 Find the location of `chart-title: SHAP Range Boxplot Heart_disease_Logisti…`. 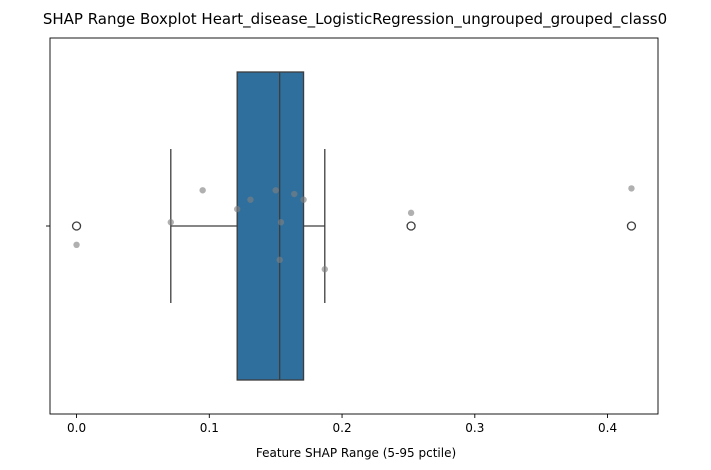

chart-title: SHAP Range Boxplot Heart_disease_Logisti… is located at coordinates (355, 19).